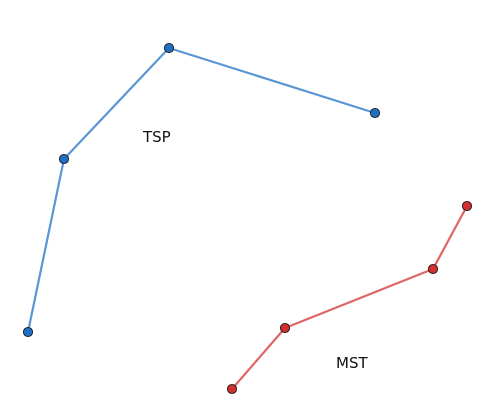 The height and width of the screenshot is (409, 500). I want to click on mst-label: MST, so click(352, 363).